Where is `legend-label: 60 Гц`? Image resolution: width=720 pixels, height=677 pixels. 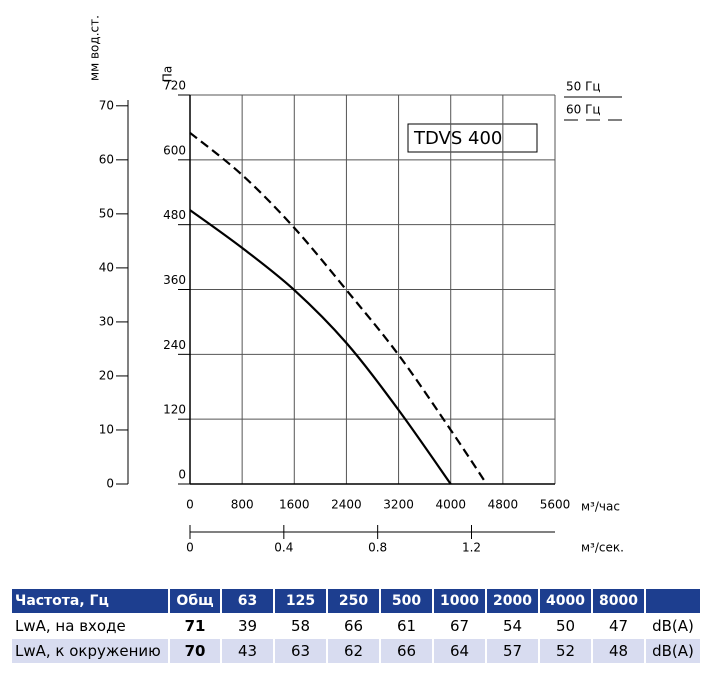
legend-label: 60 Гц is located at coordinates (583, 110).